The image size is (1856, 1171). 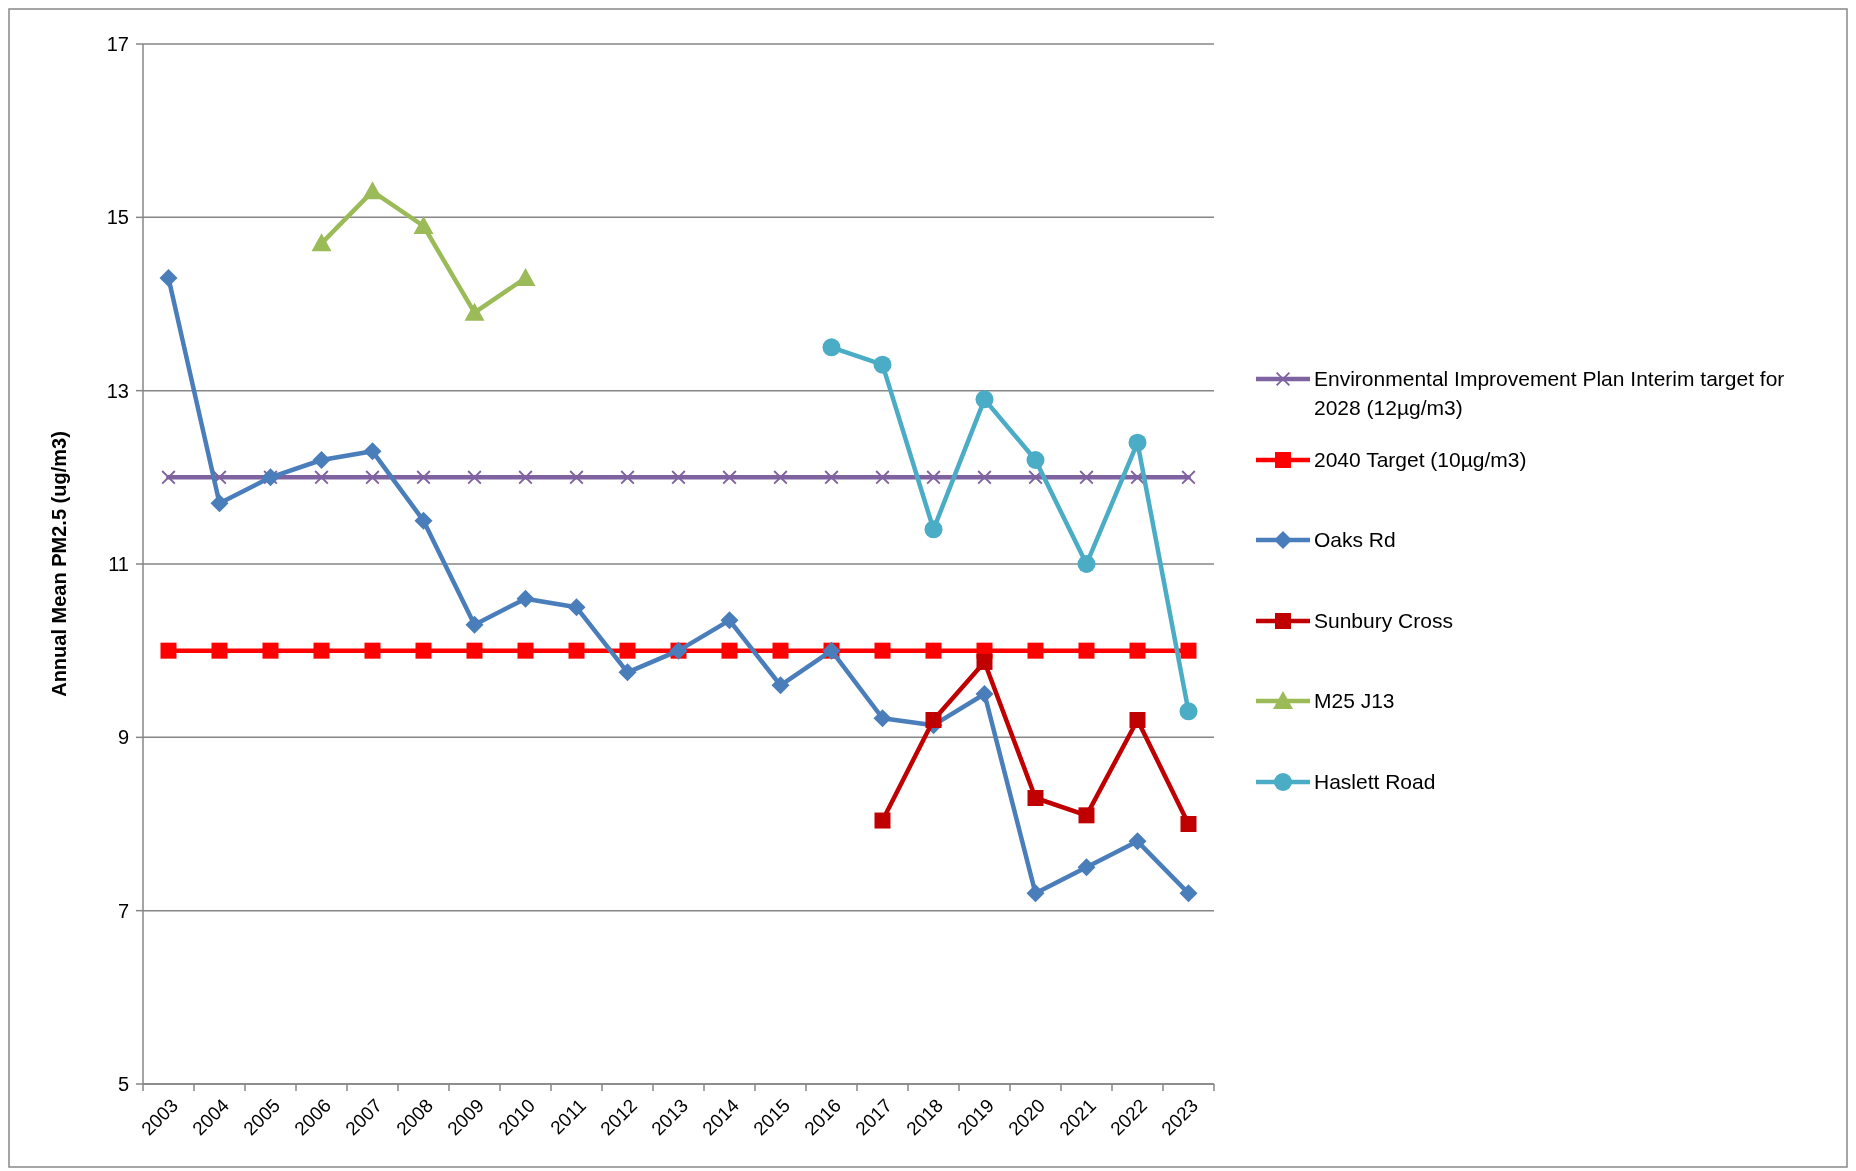 What do you see at coordinates (59, 564) in the screenshot?
I see `y-axis-title: Annual Mean PM2.5 (ug/m3)` at bounding box center [59, 564].